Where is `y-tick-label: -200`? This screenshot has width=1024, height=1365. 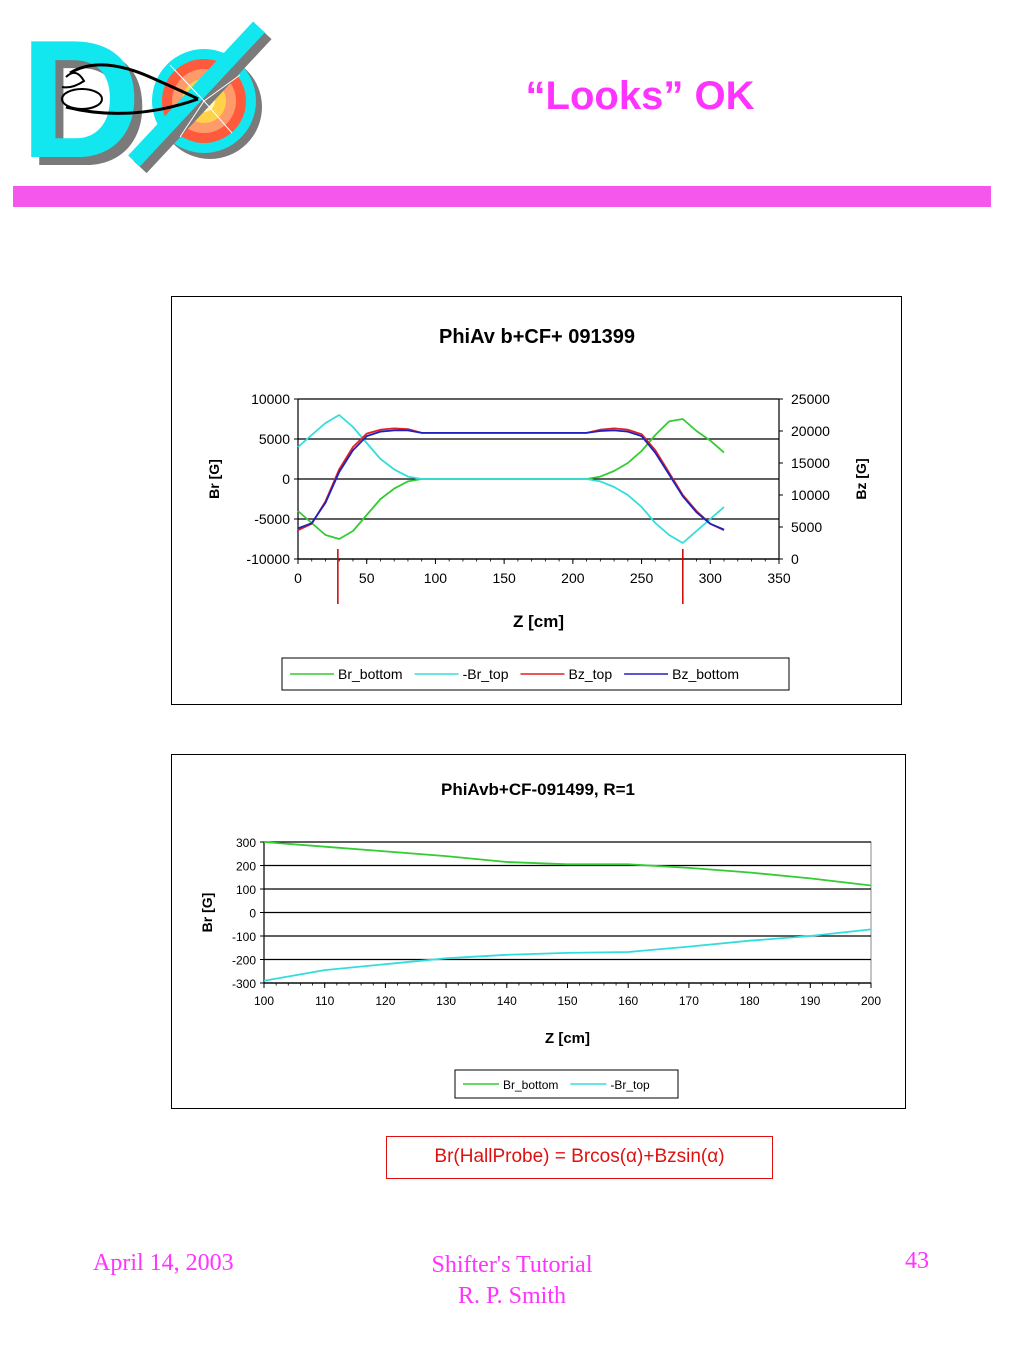 y-tick-label: -200 is located at coordinates (244, 961).